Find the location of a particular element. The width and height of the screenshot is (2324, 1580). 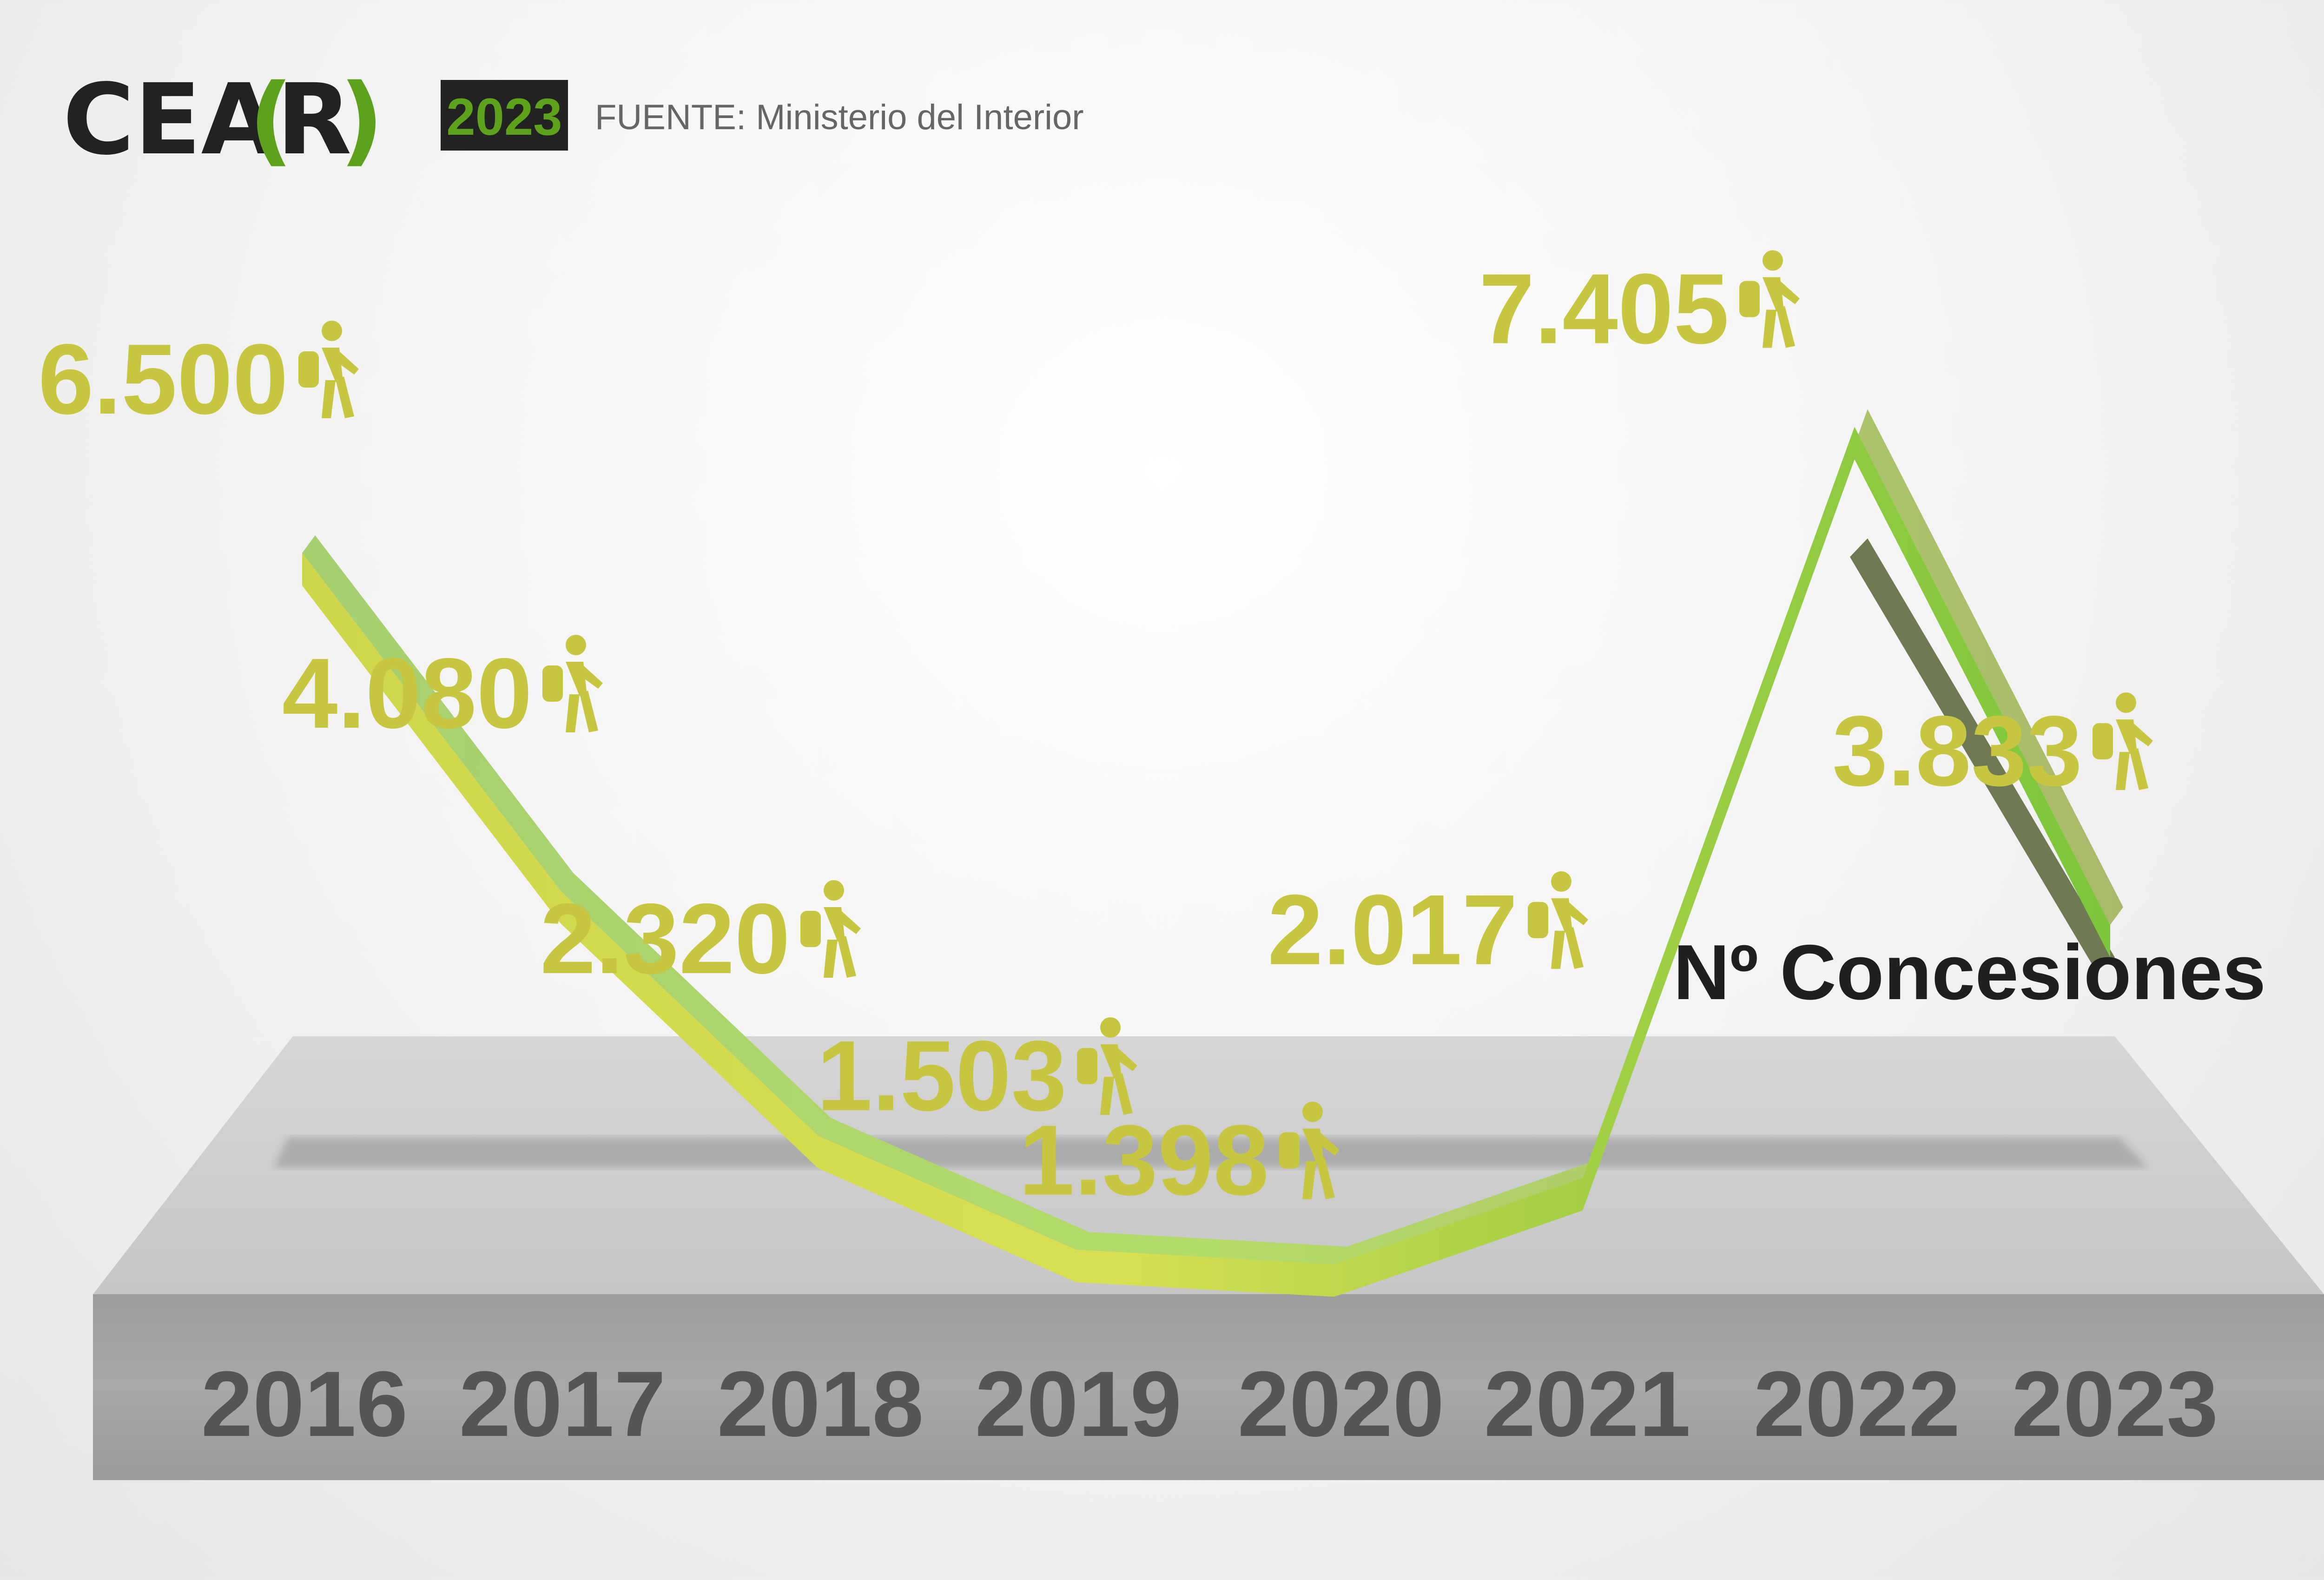

year-badge-label: 2023 is located at coordinates (504, 117).